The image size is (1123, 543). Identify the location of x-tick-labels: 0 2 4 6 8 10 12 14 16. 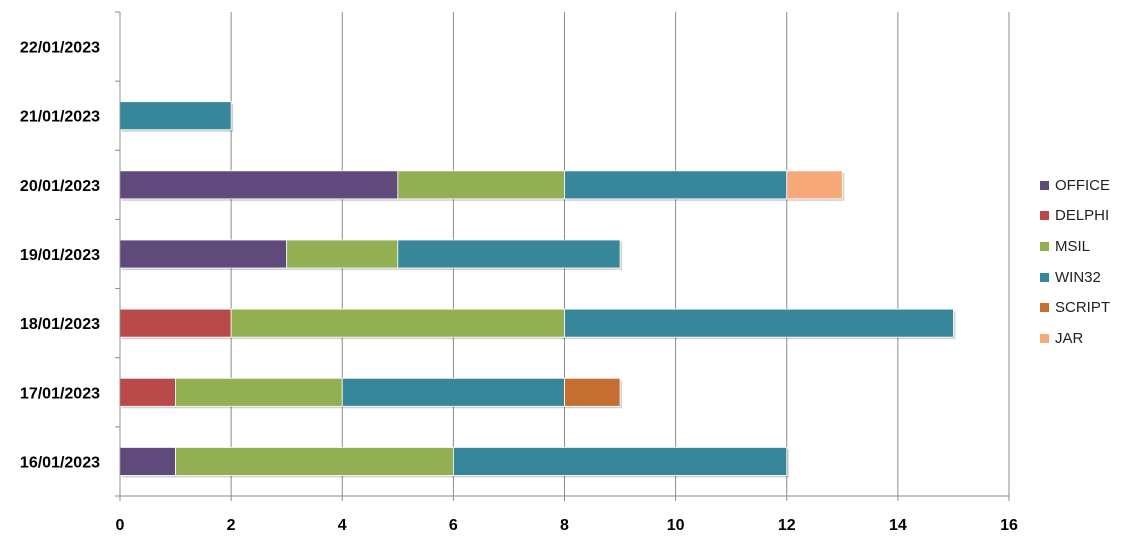
(567, 525).